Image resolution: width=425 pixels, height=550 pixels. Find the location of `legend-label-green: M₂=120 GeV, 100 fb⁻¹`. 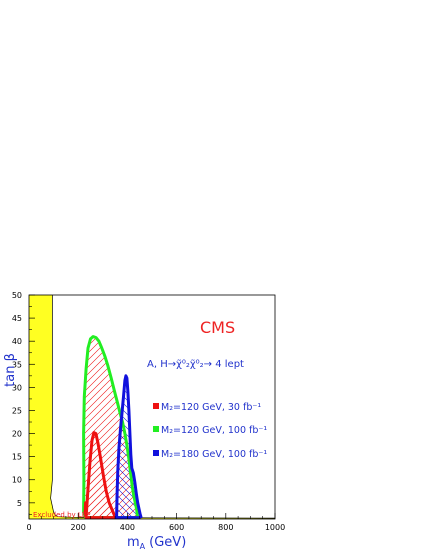

legend-label-green: M₂=120 GeV, 100 fb⁻¹ is located at coordinates (214, 430).